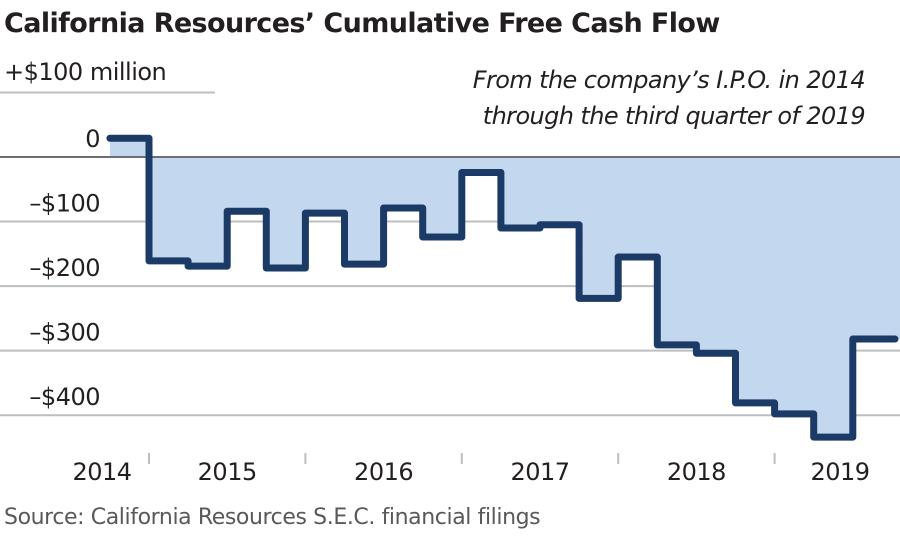 The height and width of the screenshot is (540, 900). What do you see at coordinates (101, 472) in the screenshot?
I see `x-tick-label: 2014` at bounding box center [101, 472].